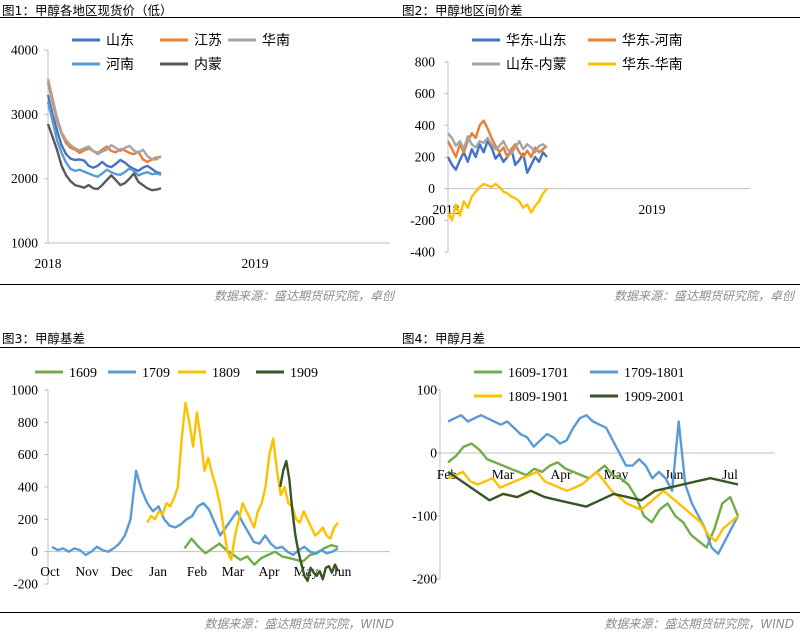 The width and height of the screenshot is (800, 644). What do you see at coordinates (83, 373) in the screenshot?
I see `legend-label: 1609` at bounding box center [83, 373].